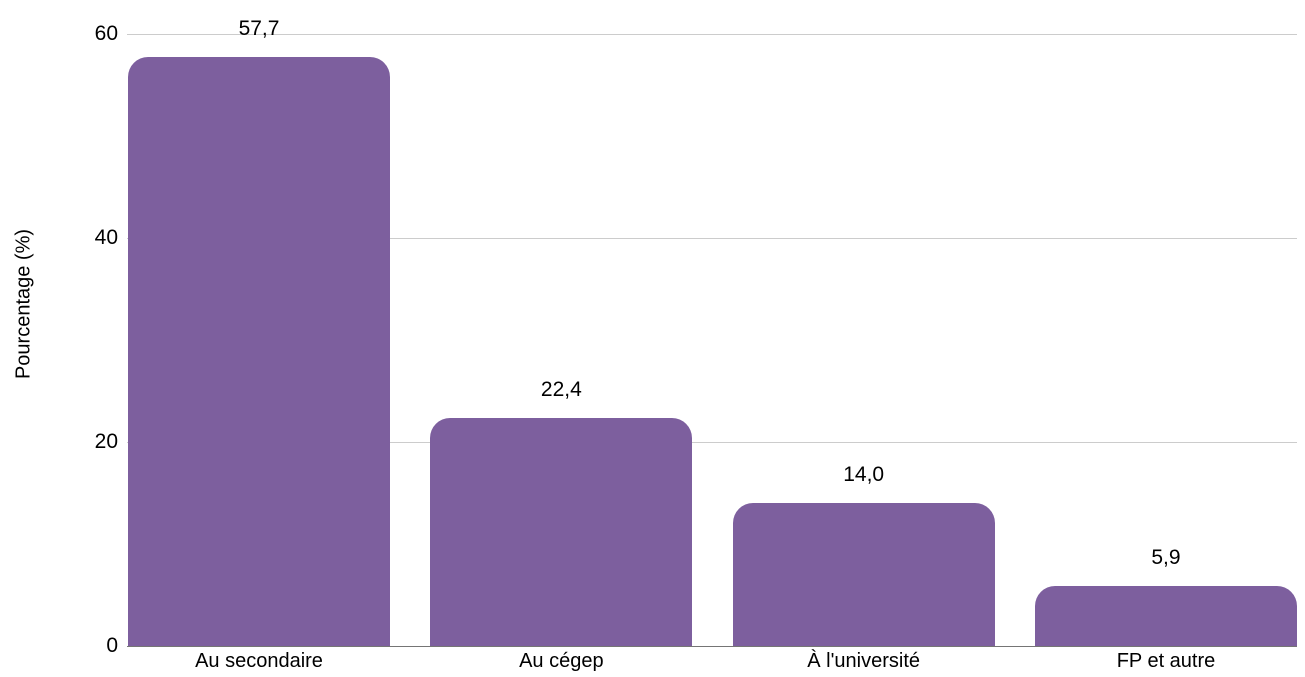 The width and height of the screenshot is (1305, 677). What do you see at coordinates (112, 645) in the screenshot?
I see `y-tick-label-0: 0` at bounding box center [112, 645].